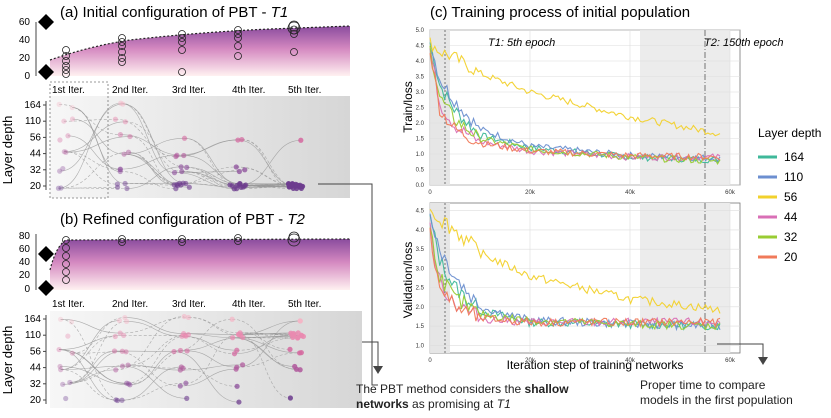  I want to click on top-b-circles, so click(181, 257).